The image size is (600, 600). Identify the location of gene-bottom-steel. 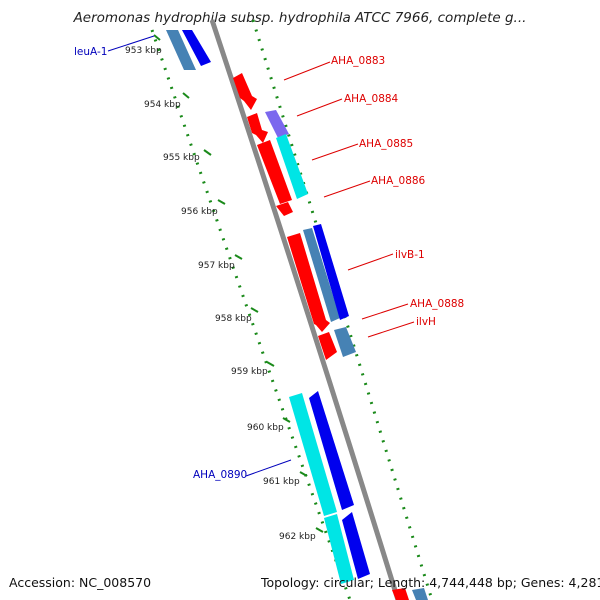
(420, 594).